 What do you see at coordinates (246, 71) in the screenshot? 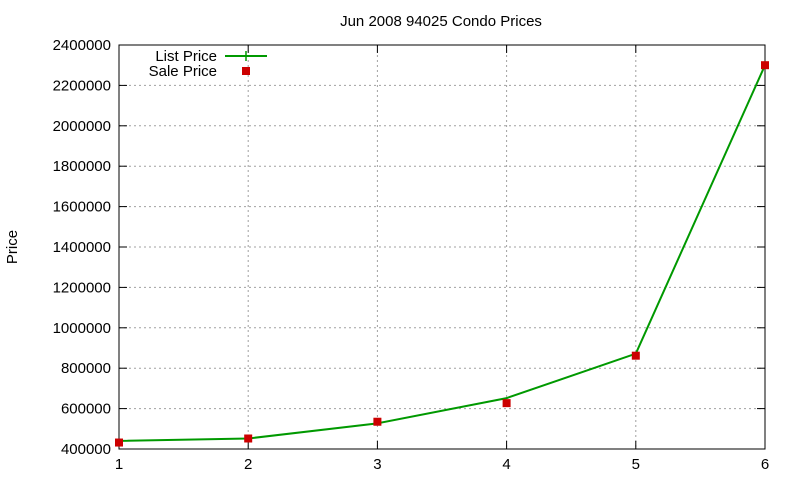
I see `legend-square-swatch` at bounding box center [246, 71].